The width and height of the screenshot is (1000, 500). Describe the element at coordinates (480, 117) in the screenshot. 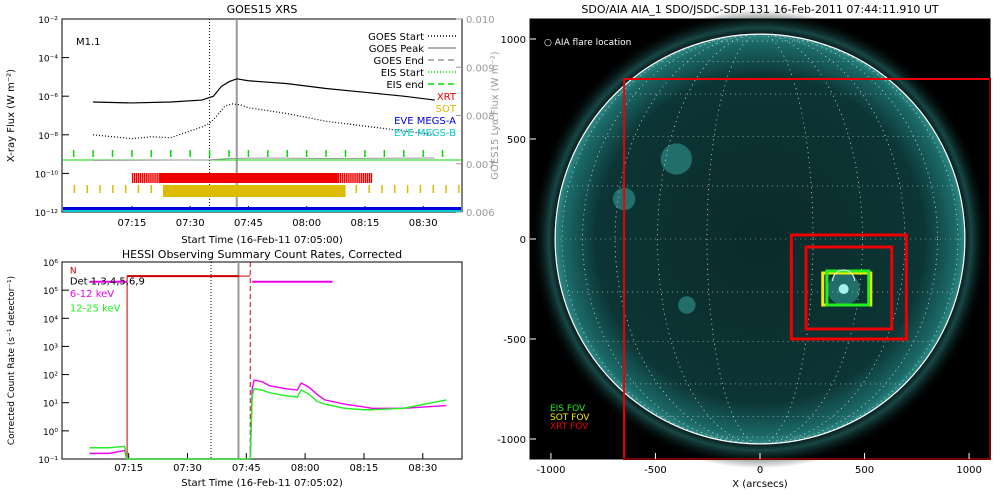

I see `goes-y2-tick-label: 0.008` at that location.